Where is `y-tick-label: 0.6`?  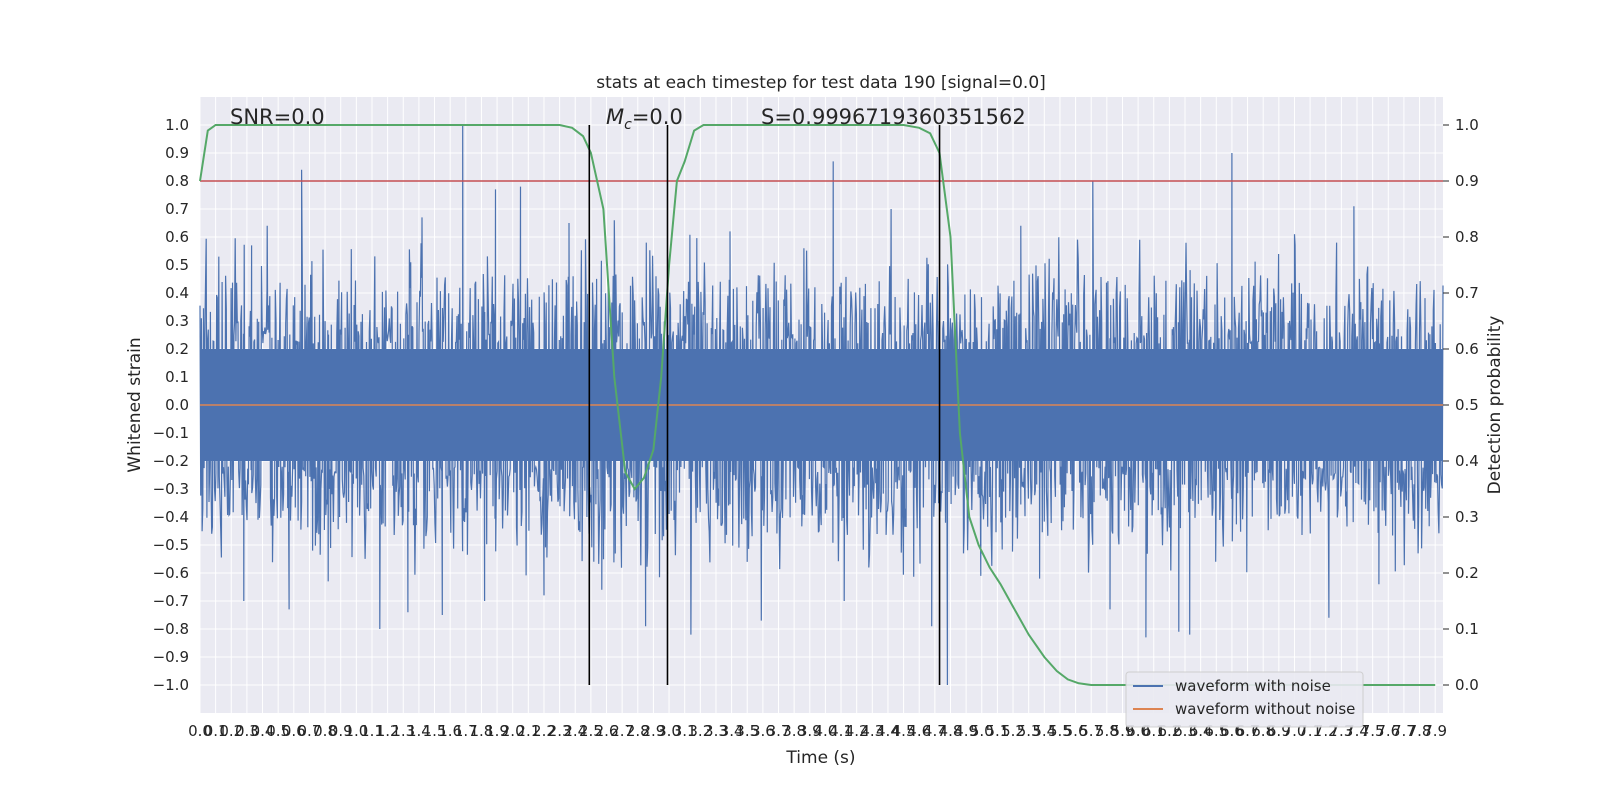
y-tick-label: 0.6 is located at coordinates (177, 237).